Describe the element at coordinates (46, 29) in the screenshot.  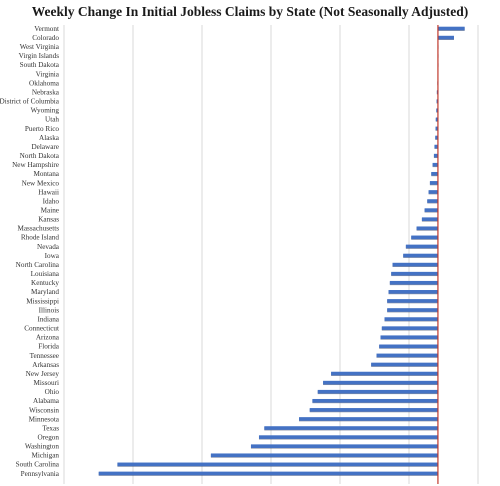
I see `category-label: Vermont` at that location.